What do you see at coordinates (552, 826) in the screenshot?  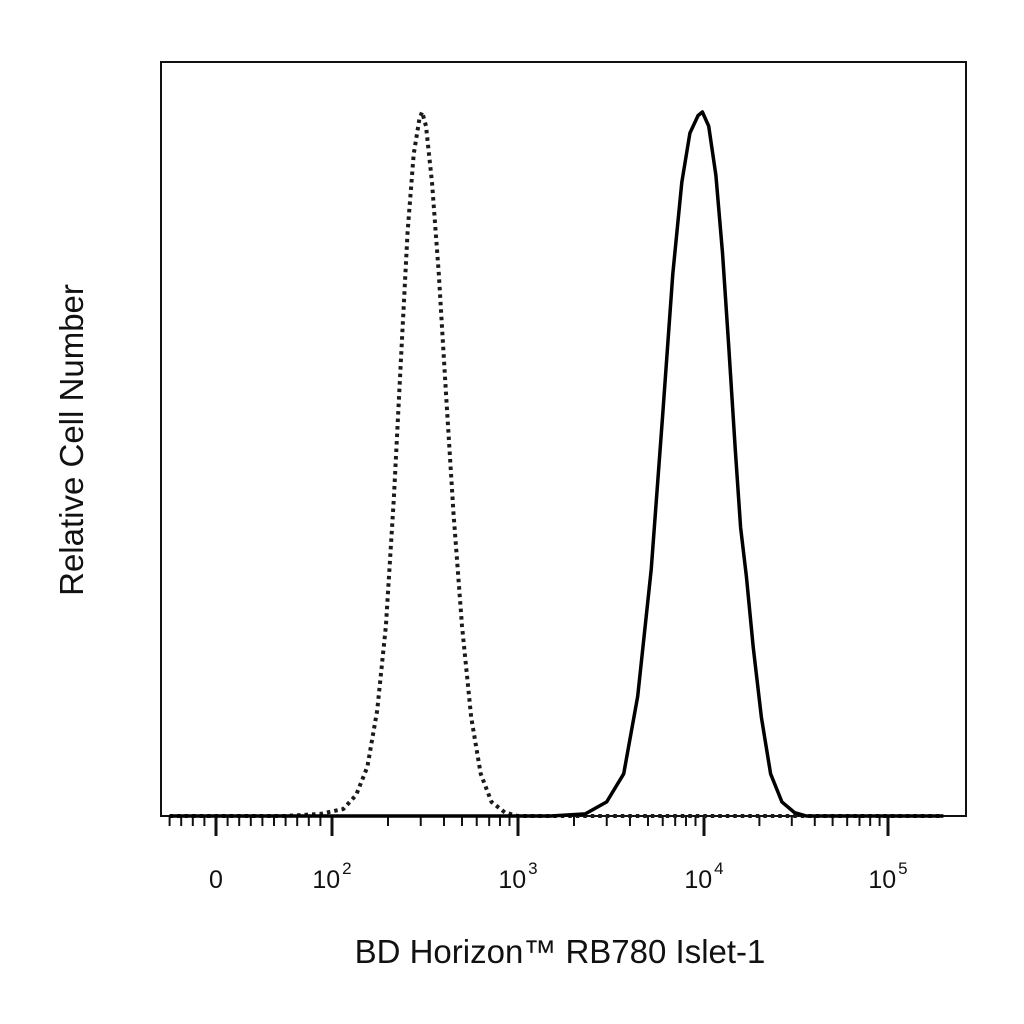 I see `x-axis-major-ticks` at bounding box center [552, 826].